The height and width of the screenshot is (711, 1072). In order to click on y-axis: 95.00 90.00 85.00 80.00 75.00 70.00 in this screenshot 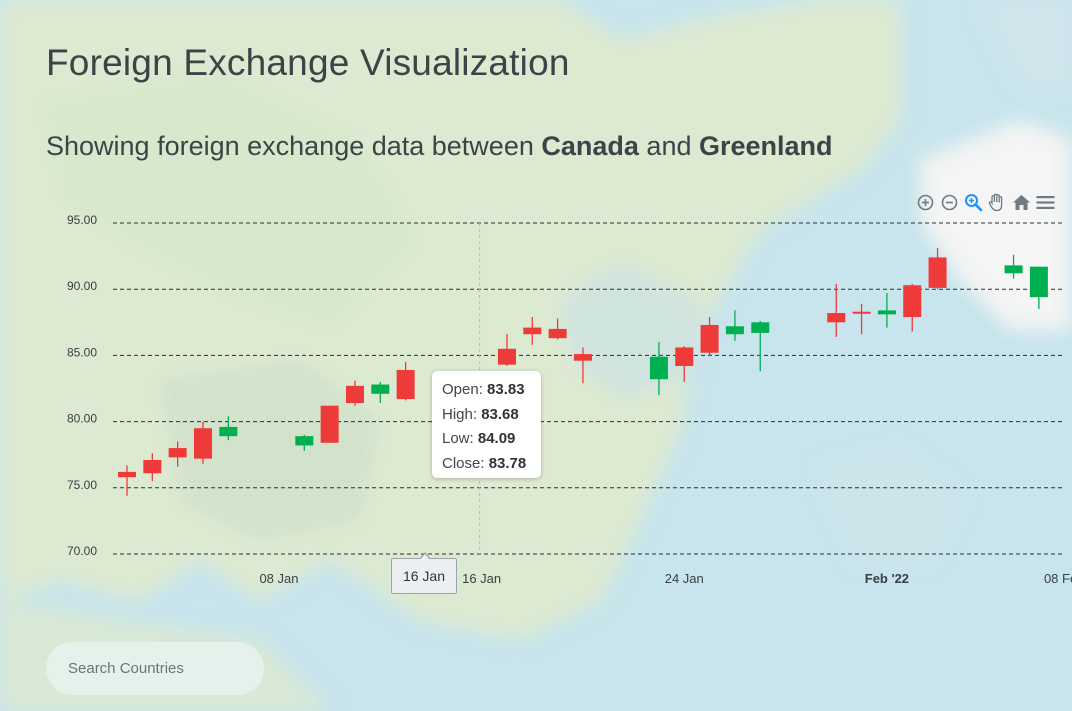, I will do `click(82, 385)`.